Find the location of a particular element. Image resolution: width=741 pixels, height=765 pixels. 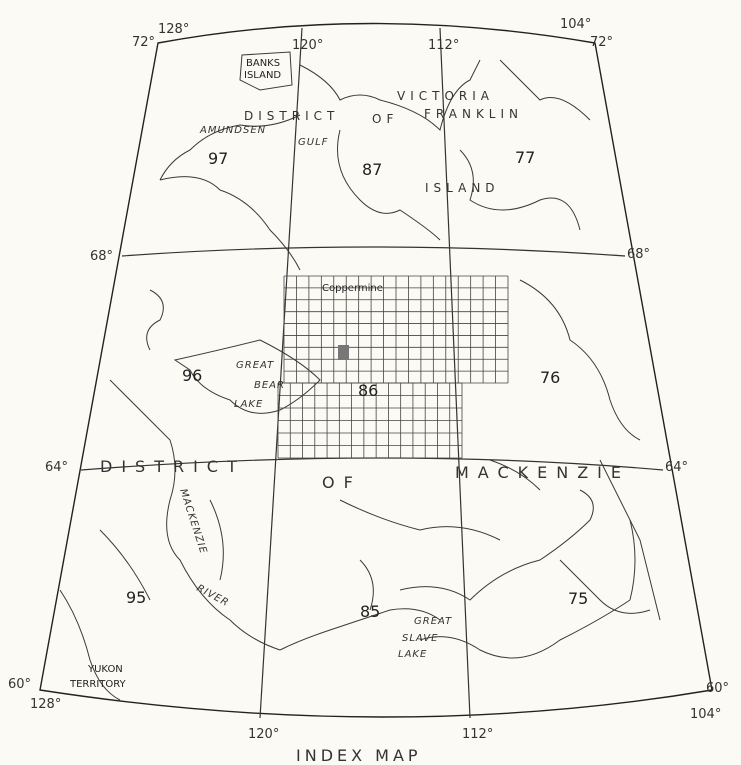

district-mackenzie-label-3: MACKENZIE is located at coordinates (542, 472).